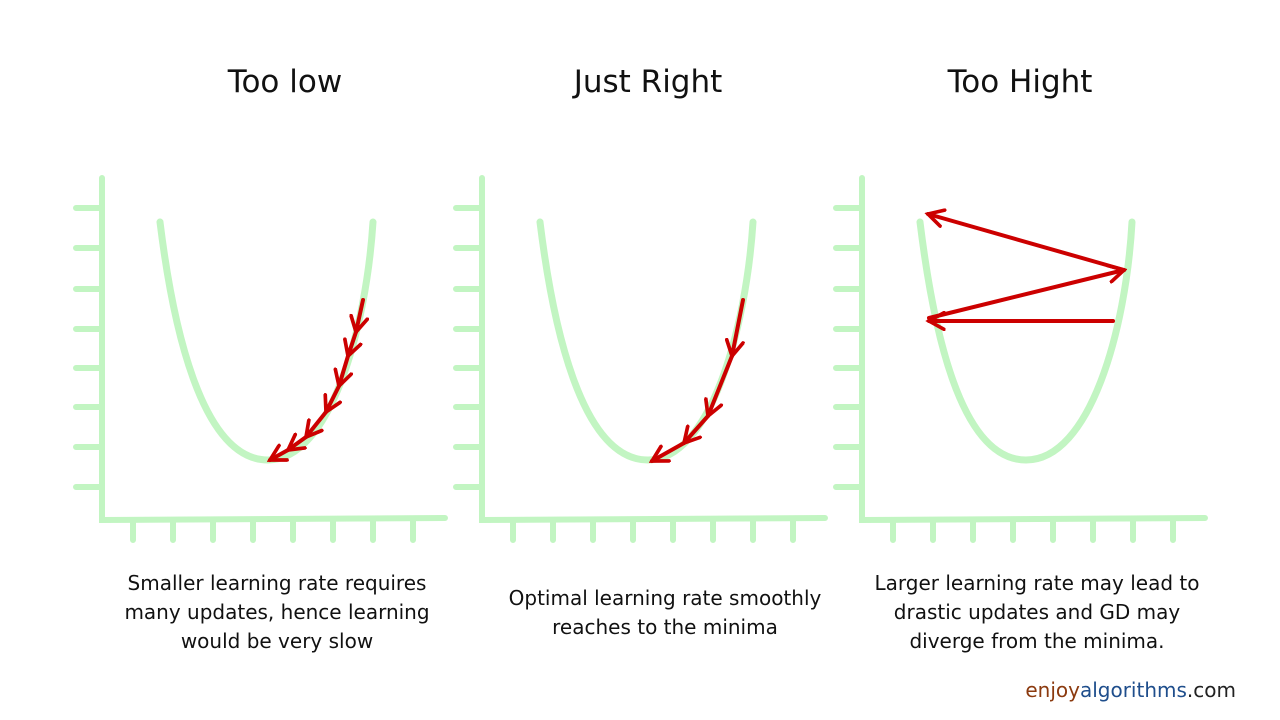 Image resolution: width=1280 pixels, height=720 pixels. I want to click on brand: enjoyalgorithms.com, so click(1130, 690).